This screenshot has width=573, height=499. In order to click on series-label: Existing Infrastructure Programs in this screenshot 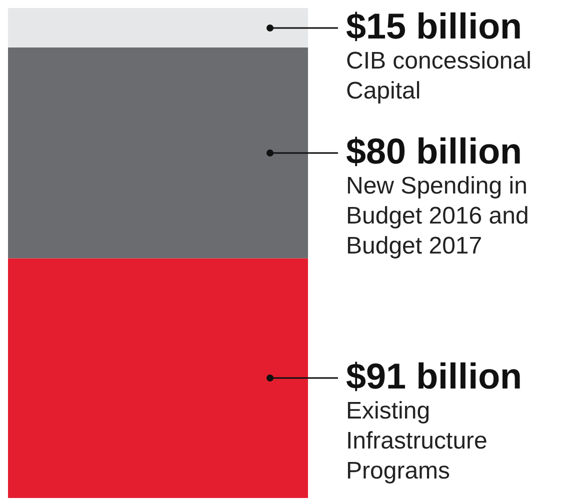, I will do `click(417, 441)`.